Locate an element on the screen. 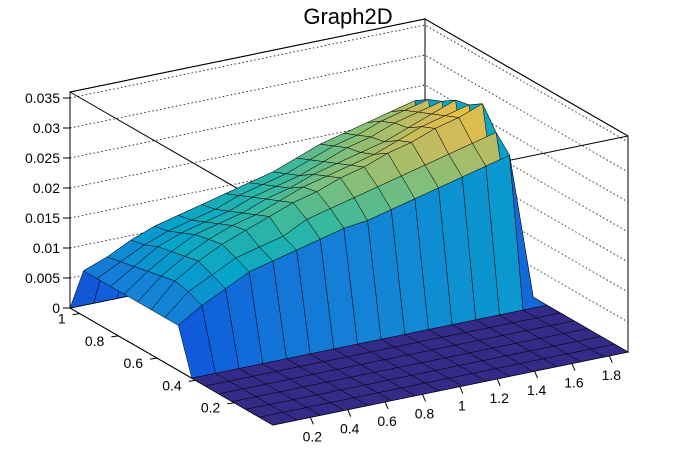  y-tick-label-1: 0.4 is located at coordinates (172, 385).